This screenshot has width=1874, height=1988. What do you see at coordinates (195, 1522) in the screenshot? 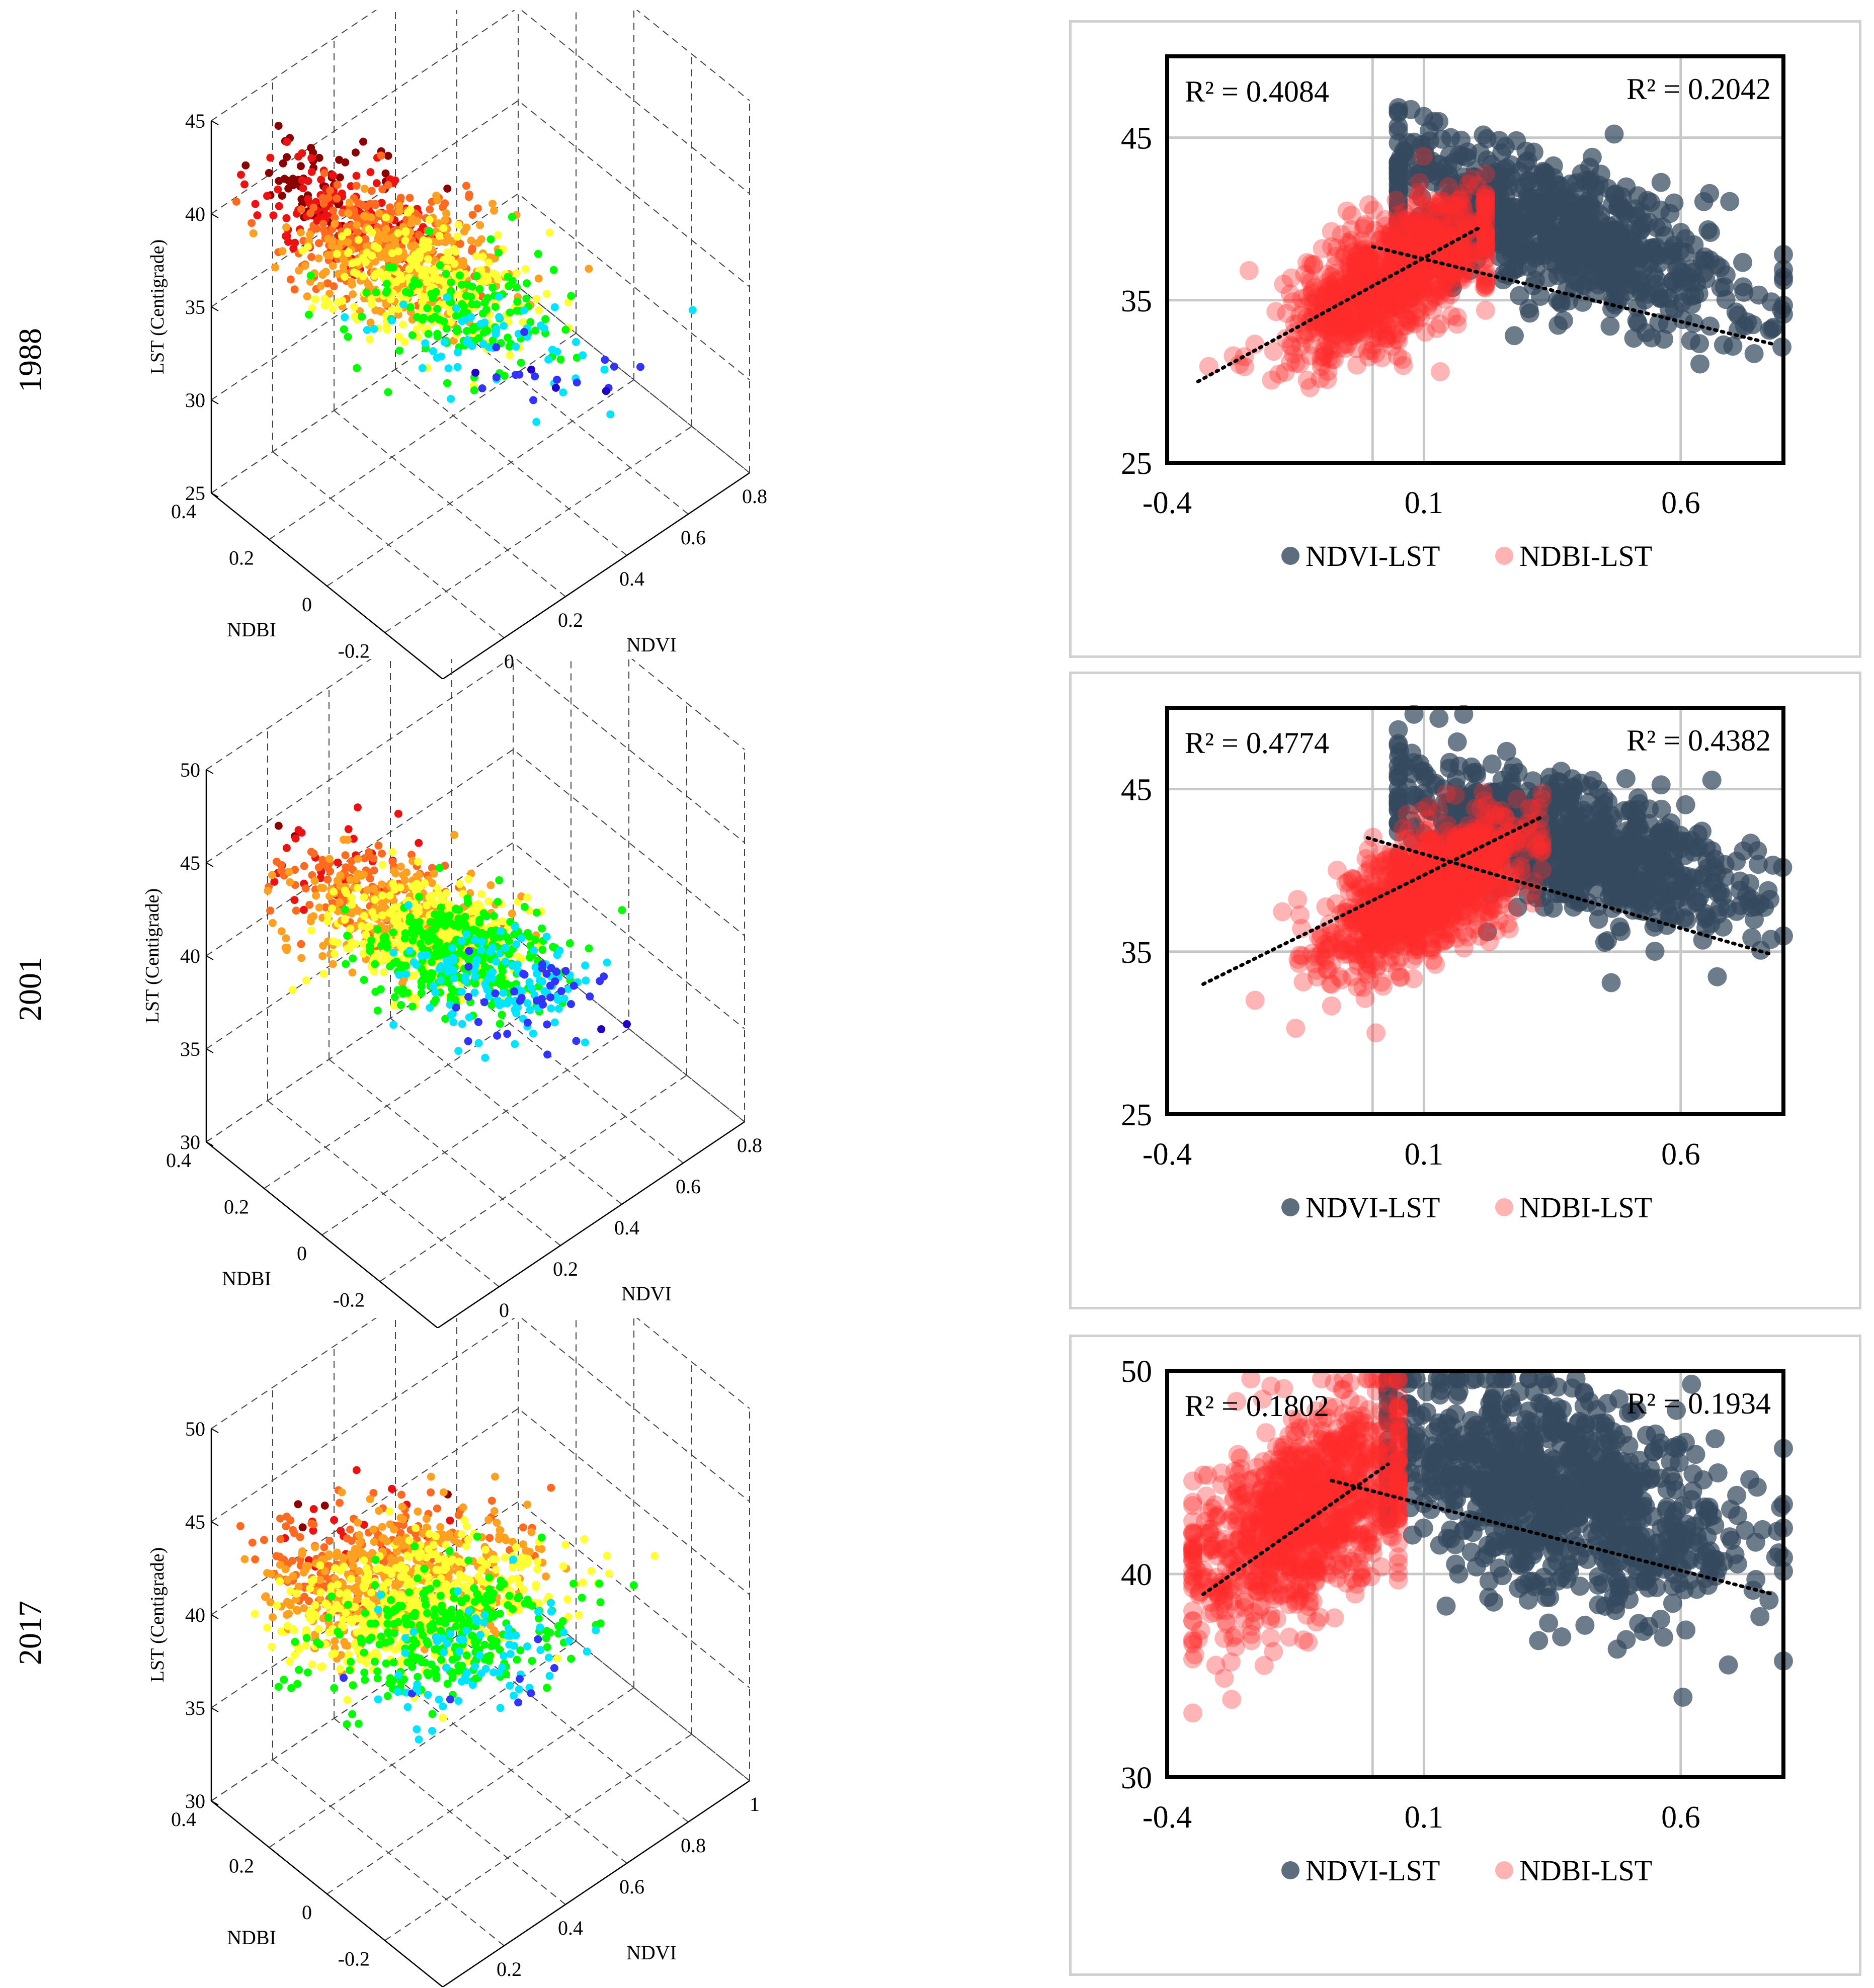
I see `lst-tick-label: 45` at bounding box center [195, 1522].